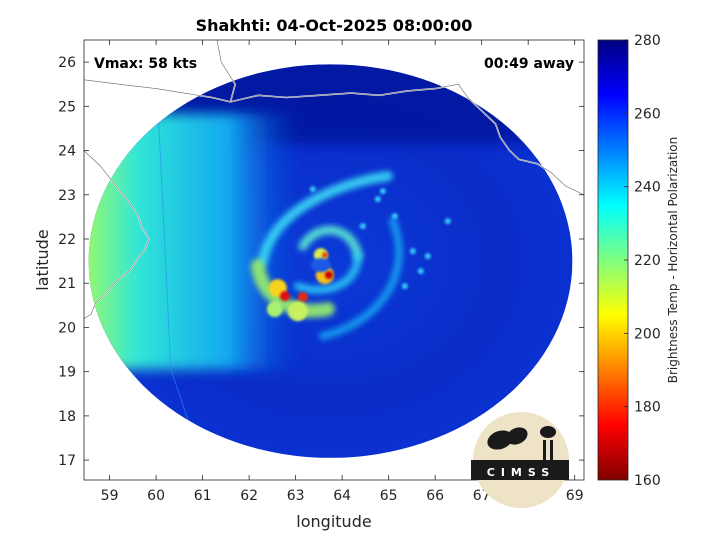  I want to click on x-tick-label: 63, so click(296, 496).